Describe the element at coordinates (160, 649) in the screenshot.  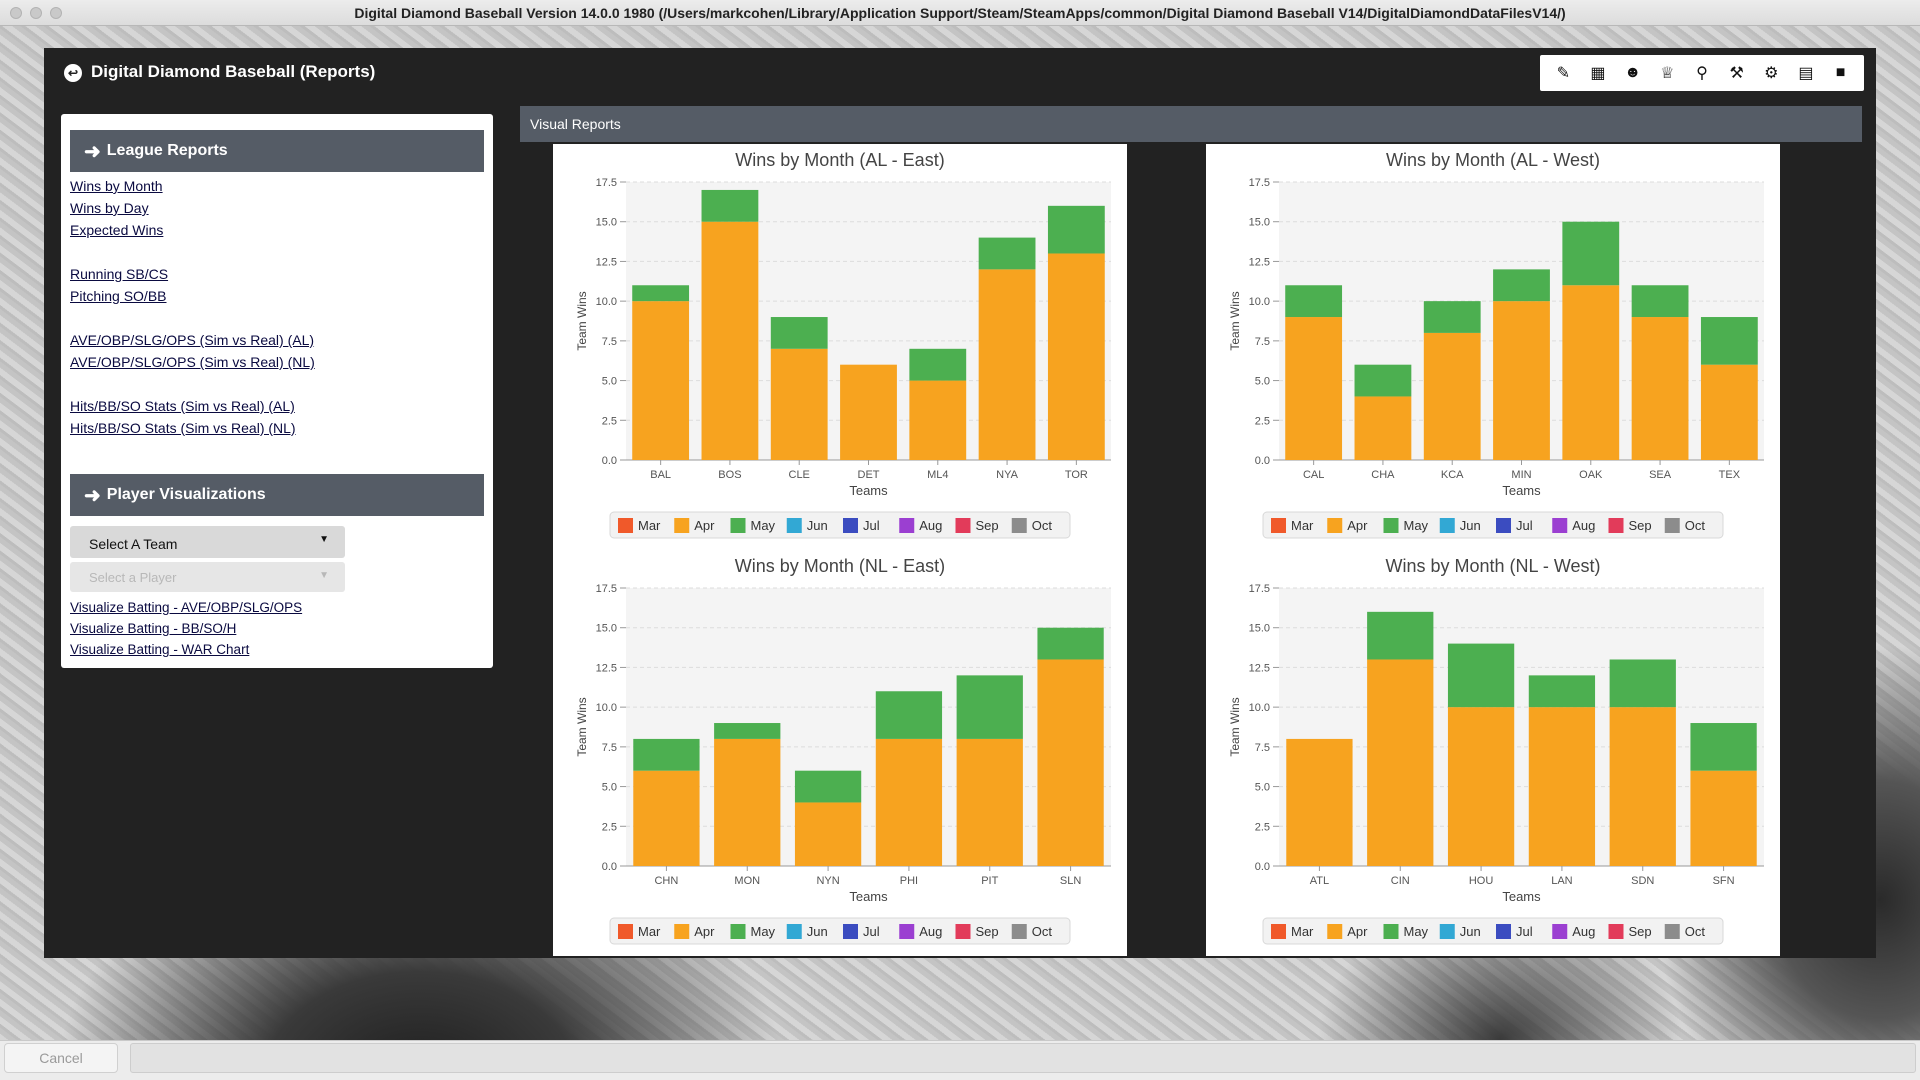
I see `link-viz-war: Visualize Batting - WAR Chart` at that location.